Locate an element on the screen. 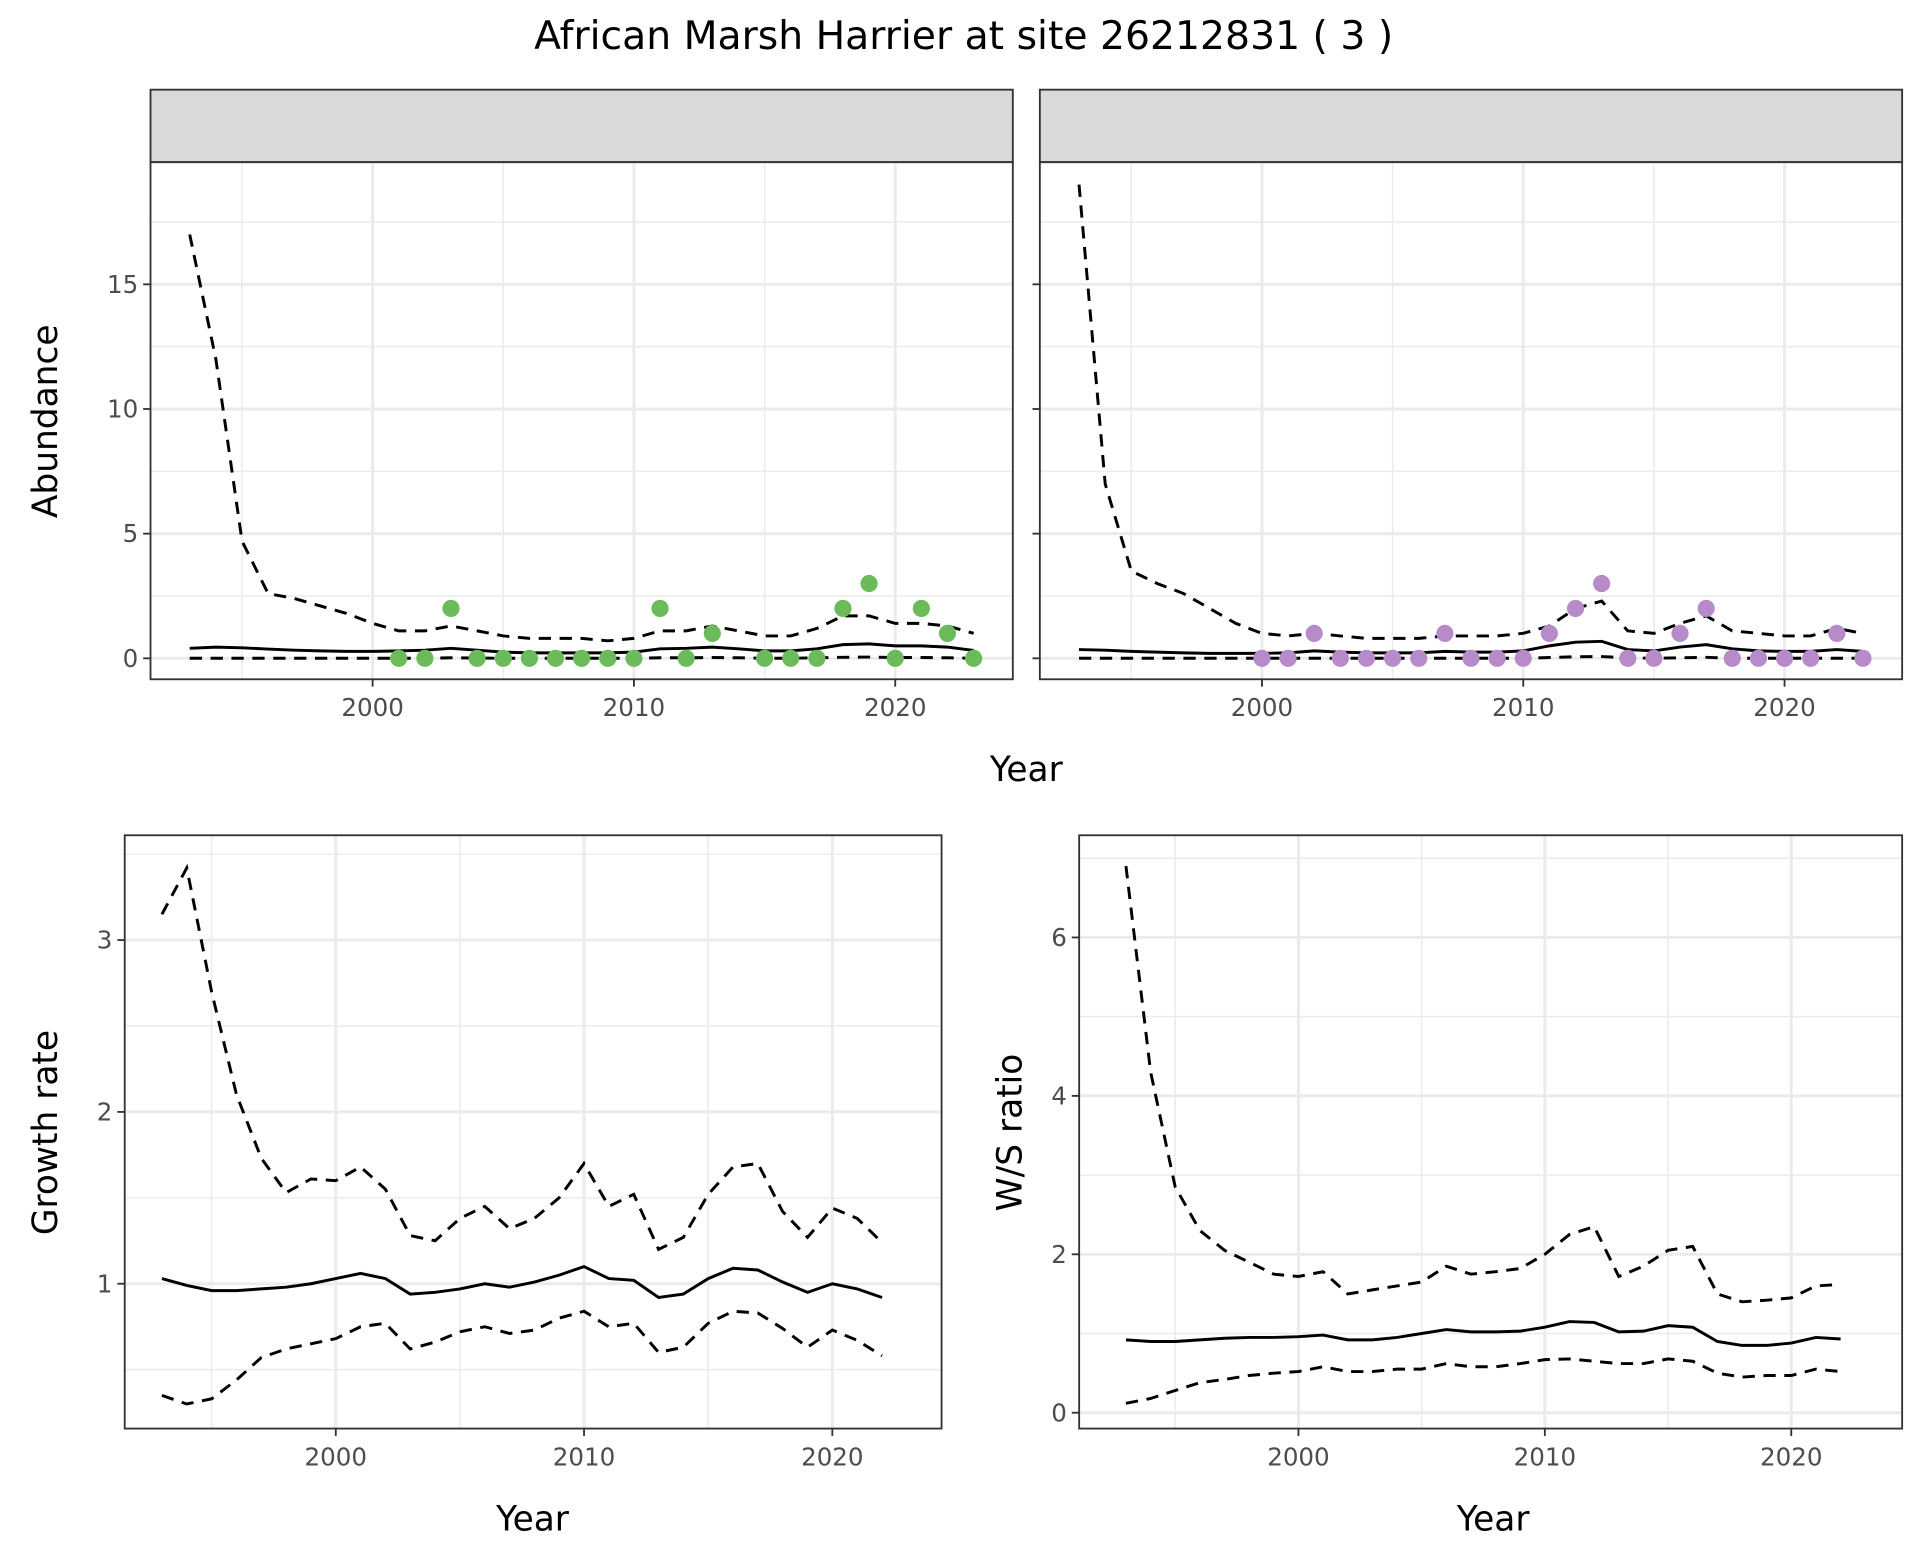 This screenshot has width=1920, height=1560. x-axis-label-ratio: Year is located at coordinates (1493, 1520).